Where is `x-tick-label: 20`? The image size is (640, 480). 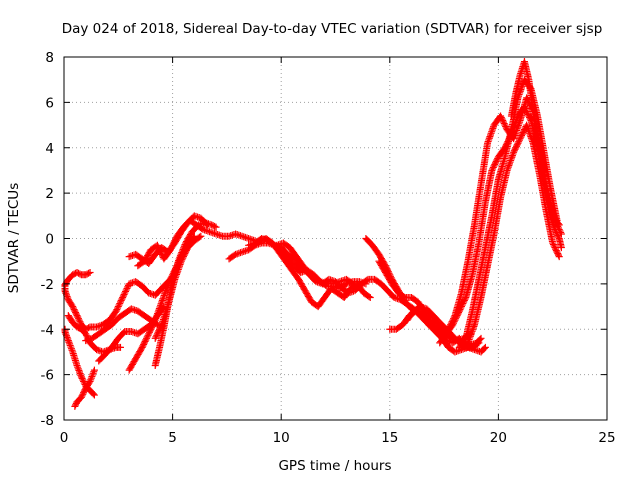
x-tick-label: 20 is located at coordinates (498, 438).